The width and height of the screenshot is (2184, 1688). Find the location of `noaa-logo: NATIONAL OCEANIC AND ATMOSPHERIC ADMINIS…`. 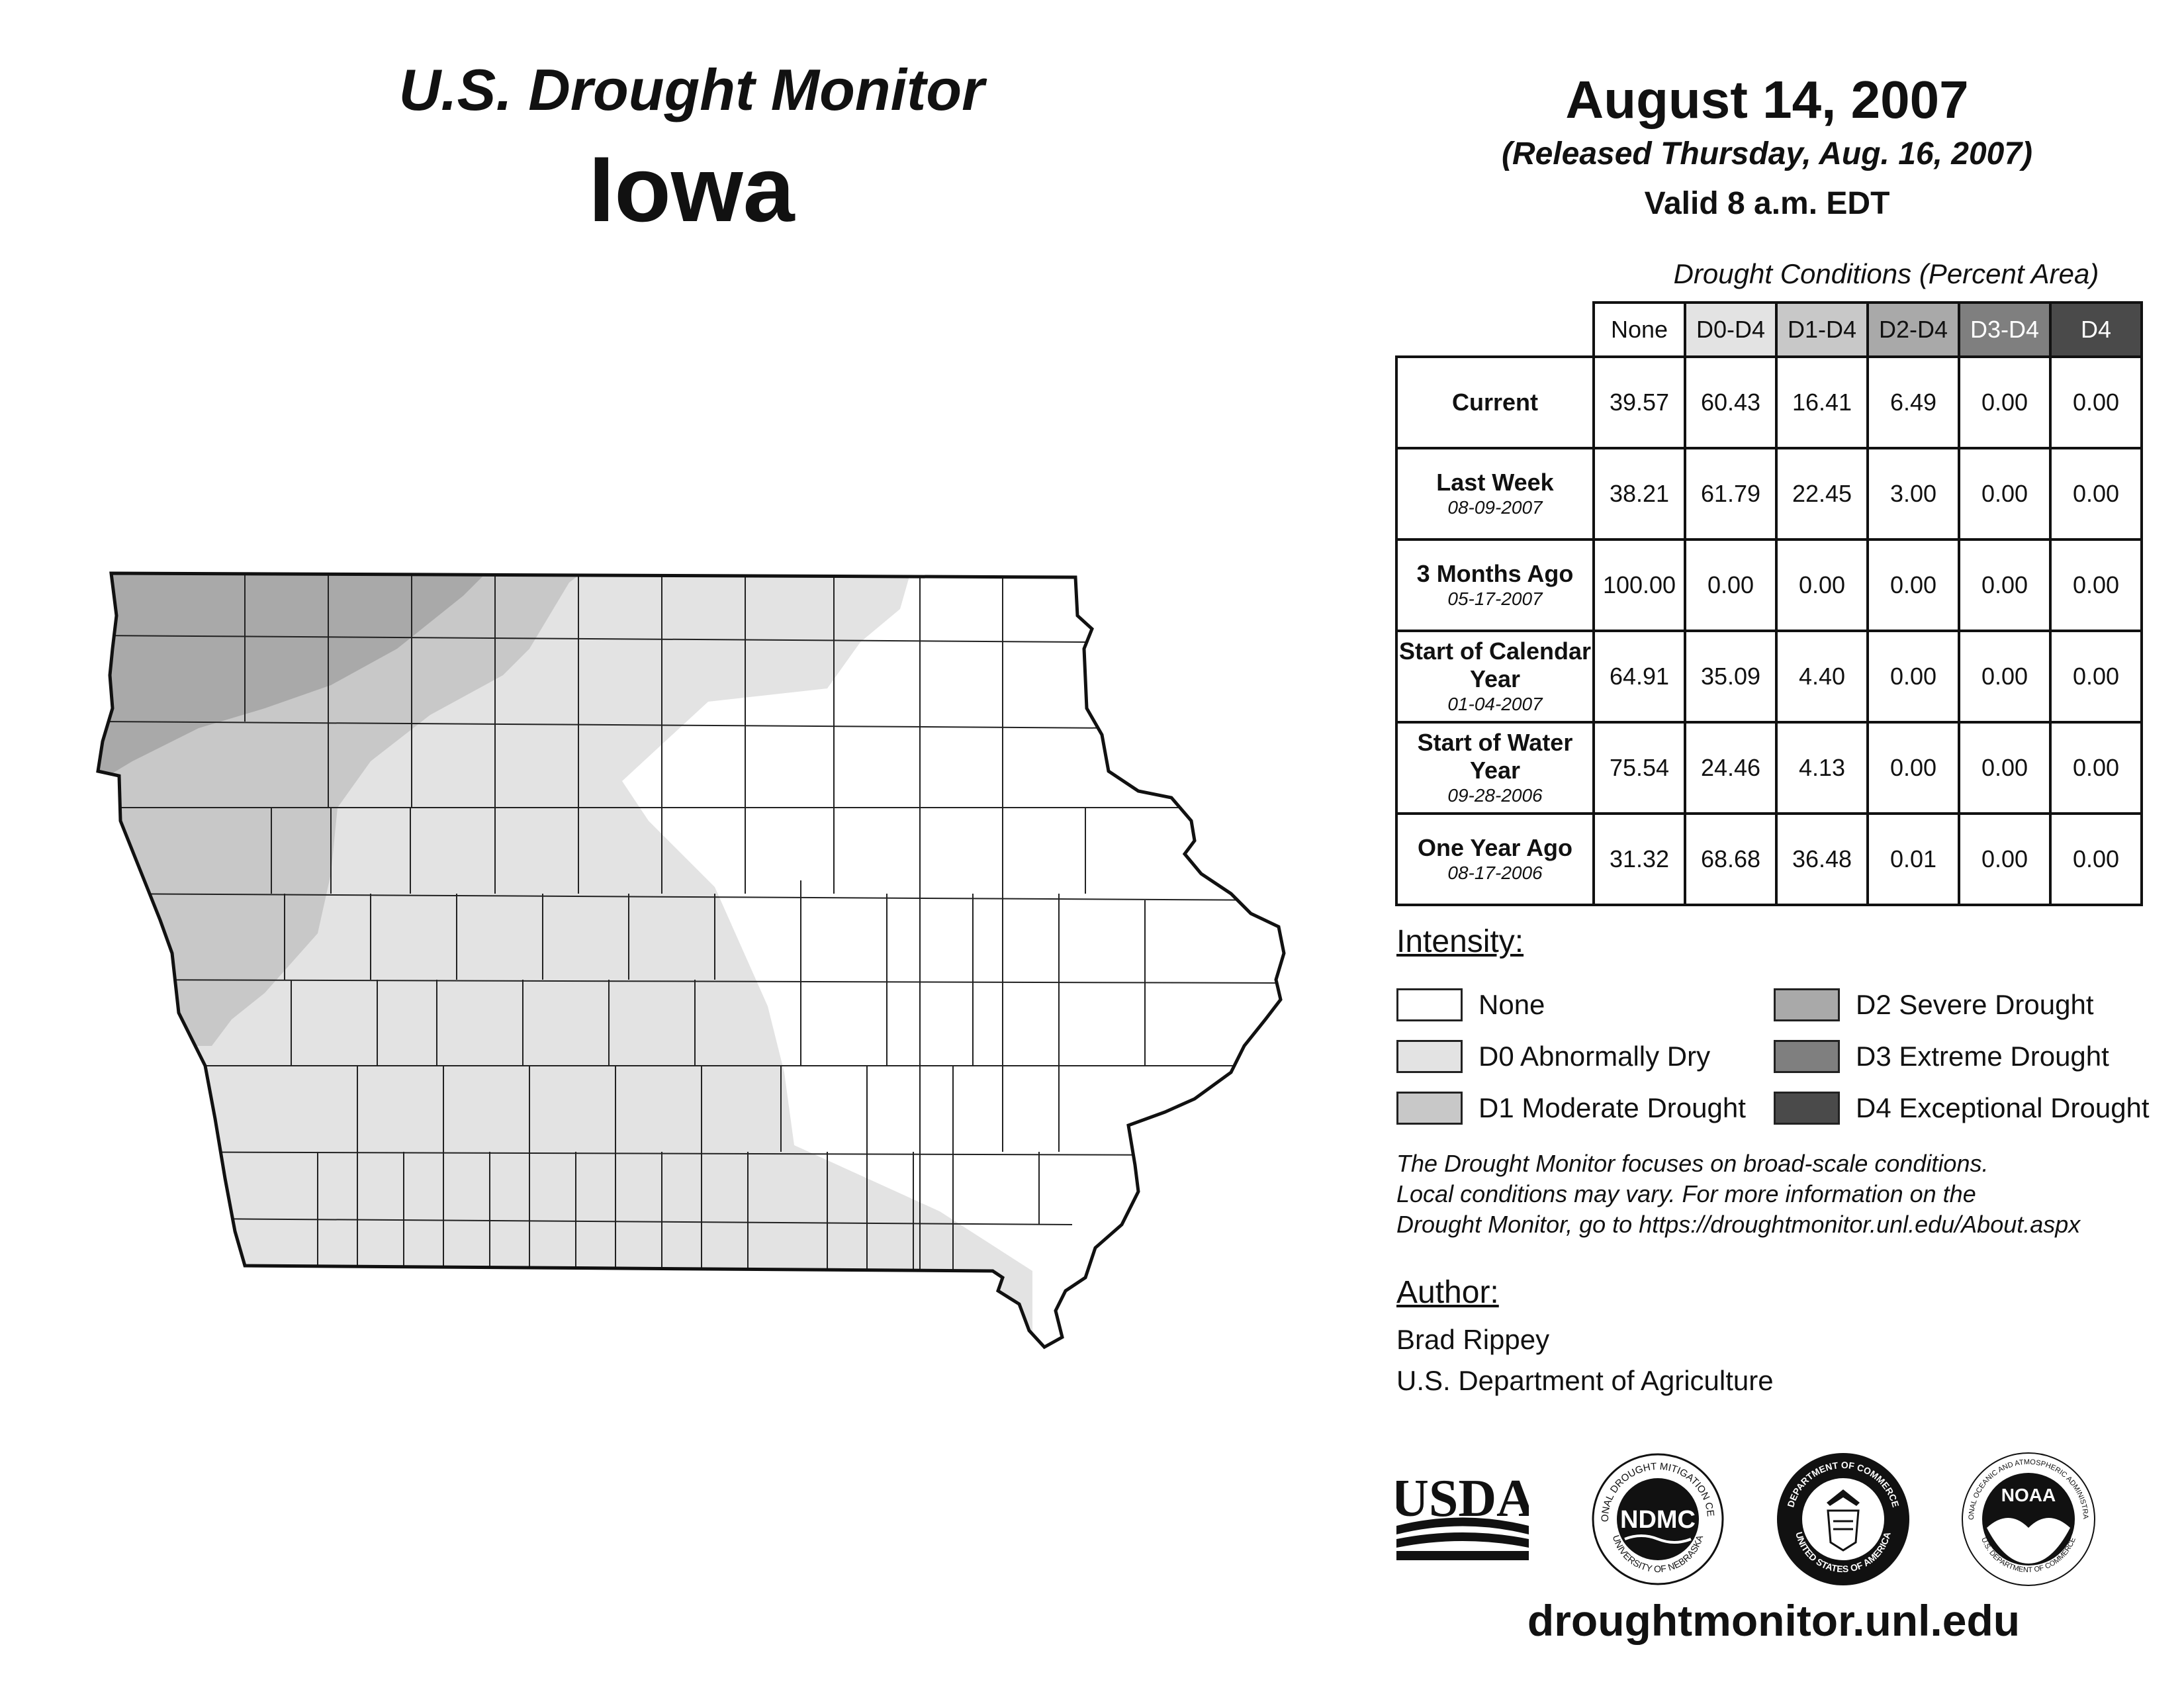

noaa-logo: NATIONAL OCEANIC AND ATMOSPHERIC ADMINIS… is located at coordinates (2027, 1518).